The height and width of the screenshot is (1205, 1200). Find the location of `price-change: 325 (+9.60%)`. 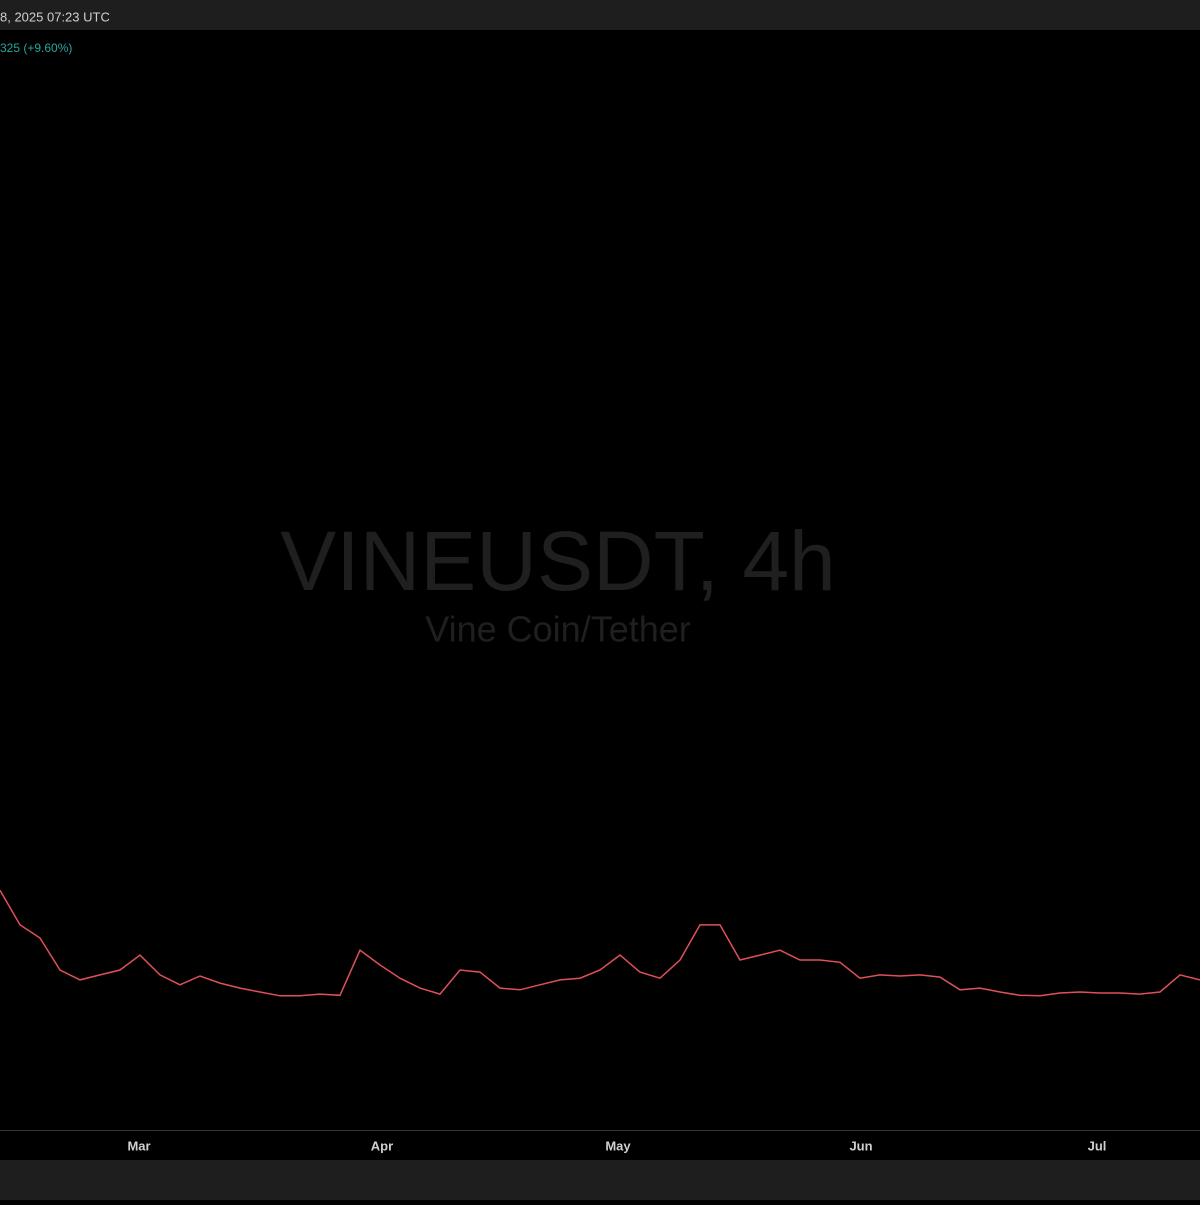

price-change: 325 (+9.60%) is located at coordinates (36, 48).